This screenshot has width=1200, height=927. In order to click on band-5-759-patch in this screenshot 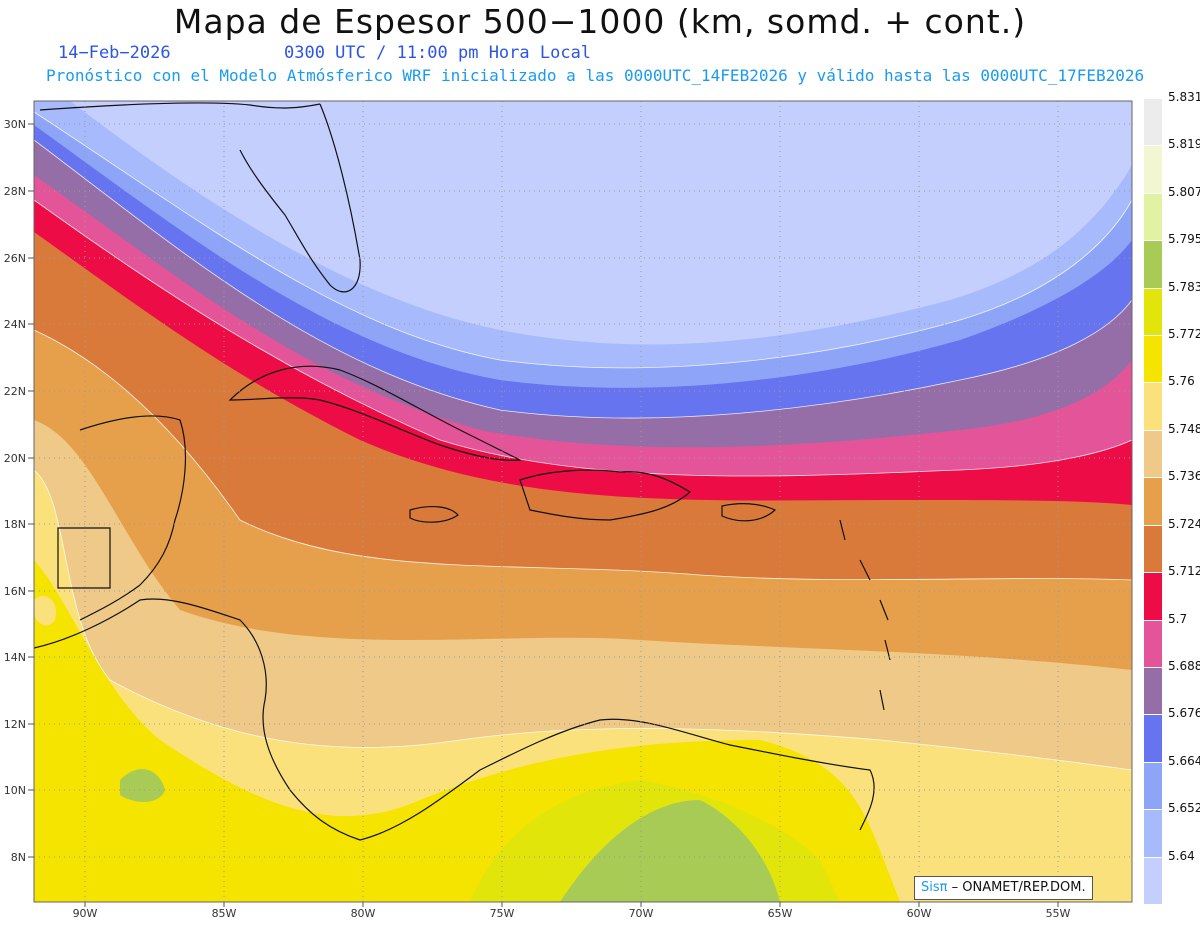, I will do `click(45, 611)`.